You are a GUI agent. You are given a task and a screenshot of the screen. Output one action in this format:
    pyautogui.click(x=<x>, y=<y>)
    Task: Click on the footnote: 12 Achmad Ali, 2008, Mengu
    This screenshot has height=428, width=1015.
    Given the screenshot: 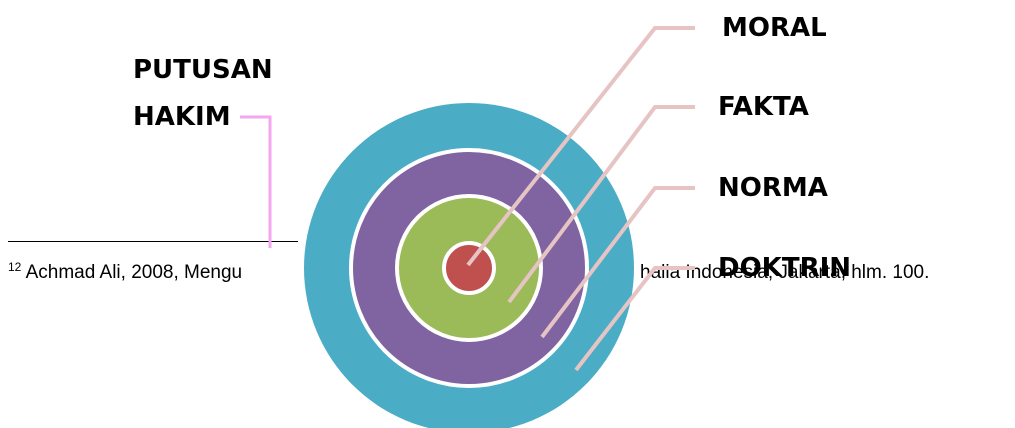 What is the action you would take?
    pyautogui.click(x=125, y=272)
    